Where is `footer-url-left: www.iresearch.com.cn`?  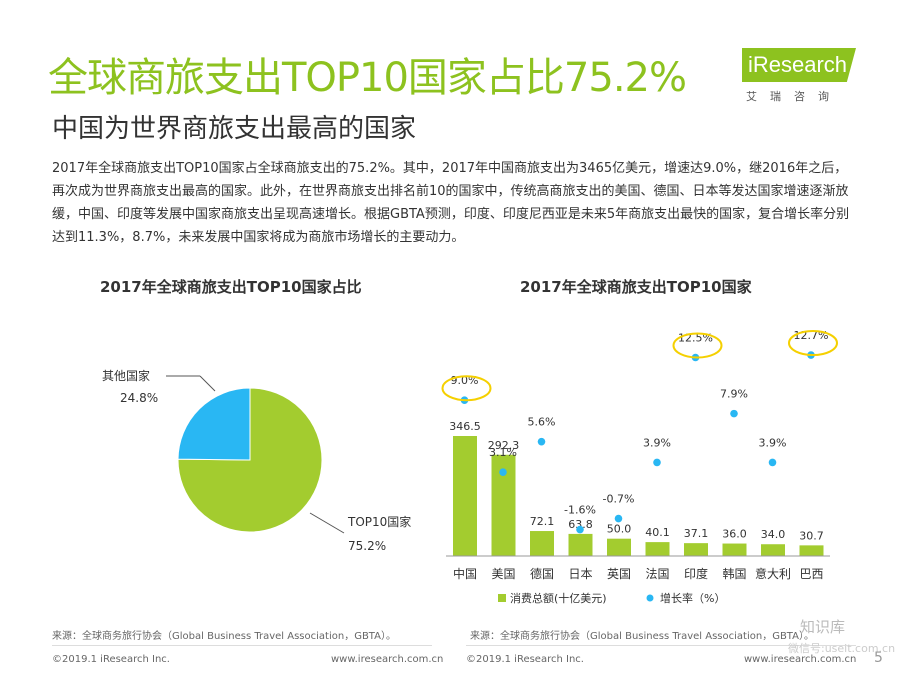
footer-url-left: www.iresearch.com.cn is located at coordinates (387, 659).